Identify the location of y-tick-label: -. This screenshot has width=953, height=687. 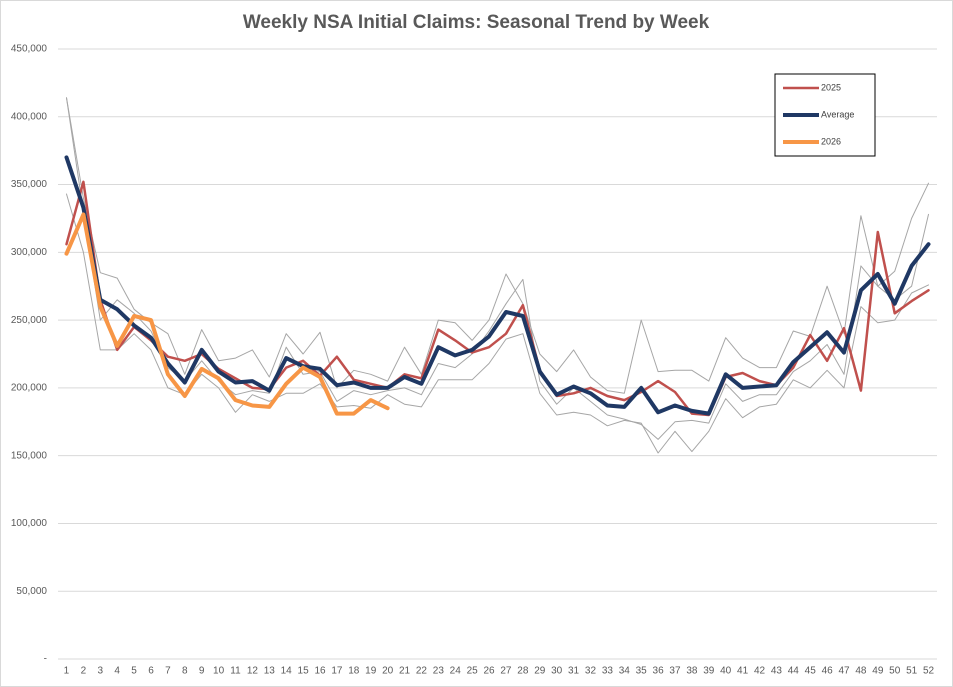
(45, 659).